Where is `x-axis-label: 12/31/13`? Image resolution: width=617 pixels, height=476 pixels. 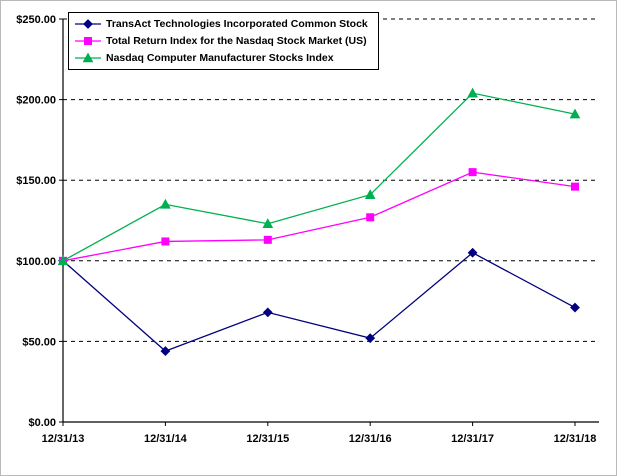
x-axis-label: 12/31/13 is located at coordinates (63, 439).